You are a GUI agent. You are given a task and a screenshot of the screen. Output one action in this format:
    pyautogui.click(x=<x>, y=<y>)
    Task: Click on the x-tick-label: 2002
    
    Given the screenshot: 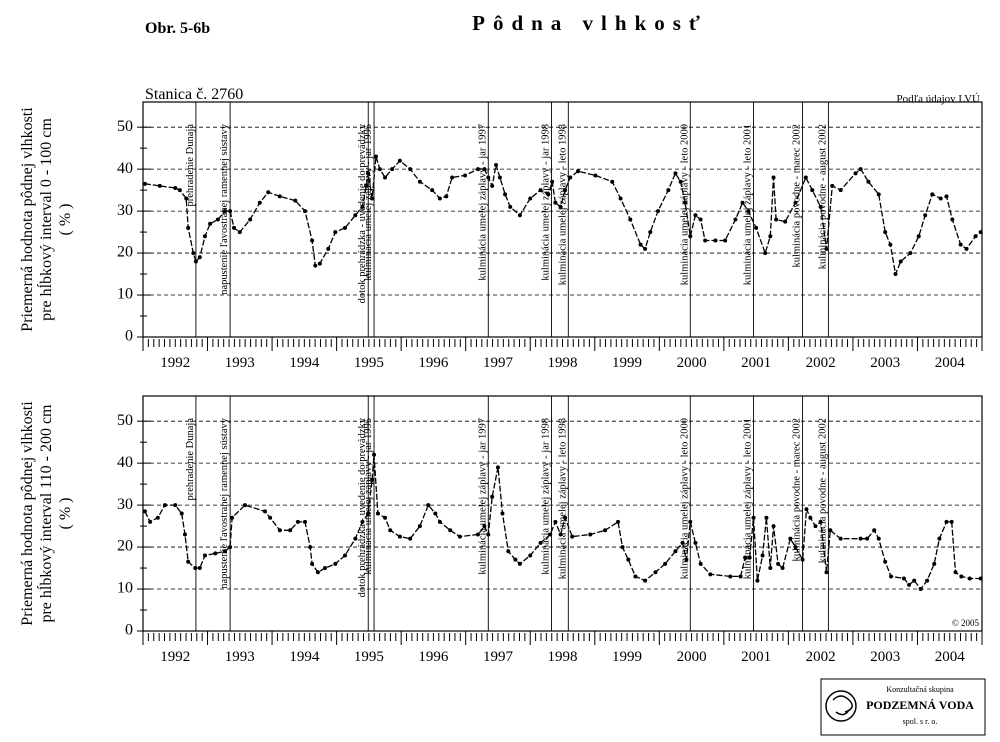 What is the action you would take?
    pyautogui.click(x=821, y=363)
    